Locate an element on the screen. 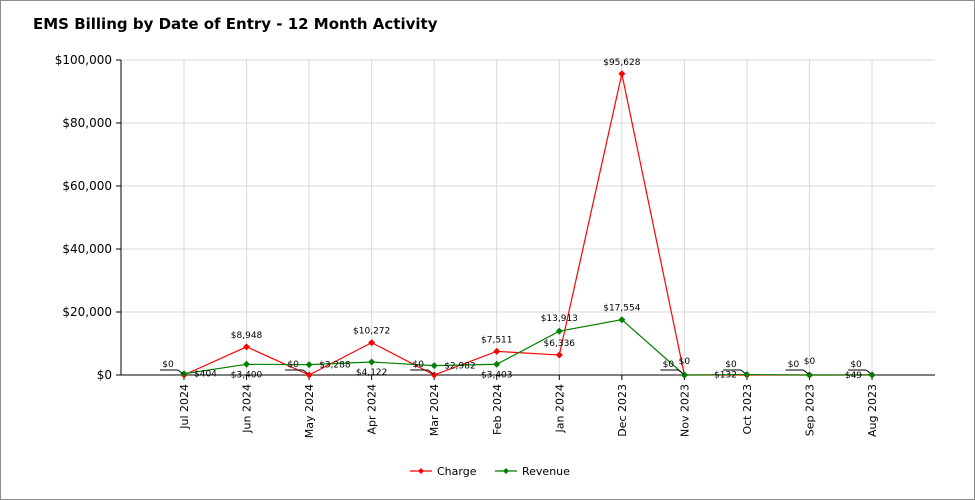 The width and height of the screenshot is (975, 500). data-label-revenue: $13,913 is located at coordinates (559, 319).